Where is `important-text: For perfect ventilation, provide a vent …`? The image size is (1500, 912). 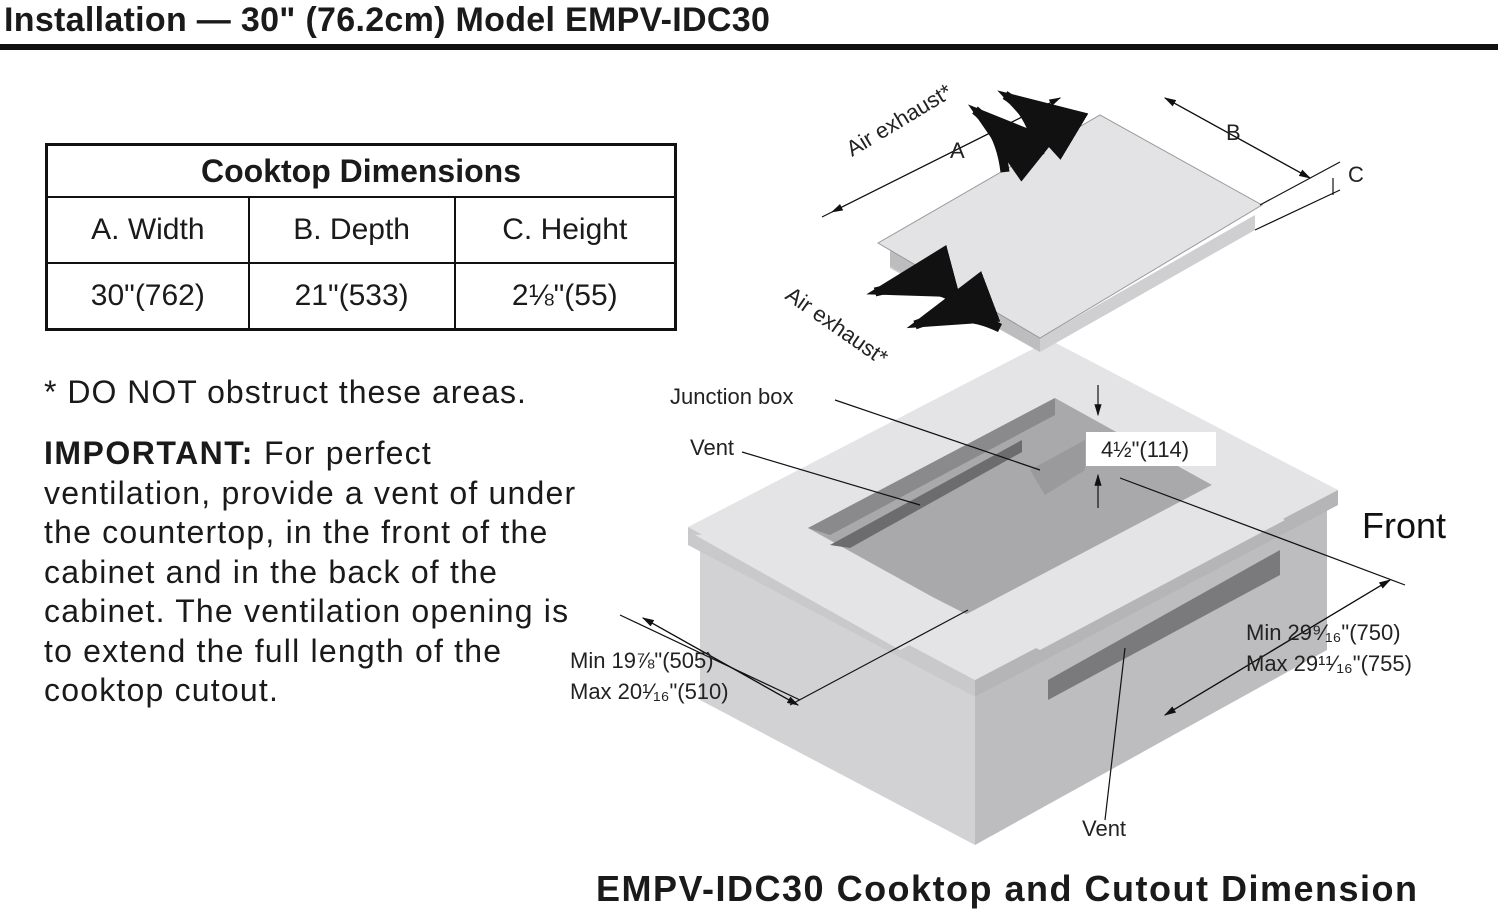 important-text: For perfect ventilation, provide a vent … is located at coordinates (310, 571).